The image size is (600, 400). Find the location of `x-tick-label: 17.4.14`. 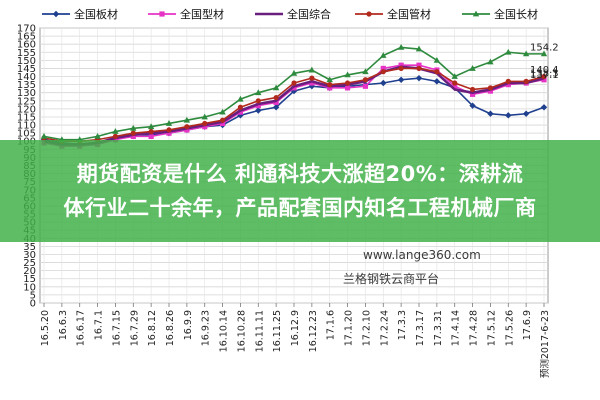

x-tick-label: 17.4.14 is located at coordinates (456, 328).